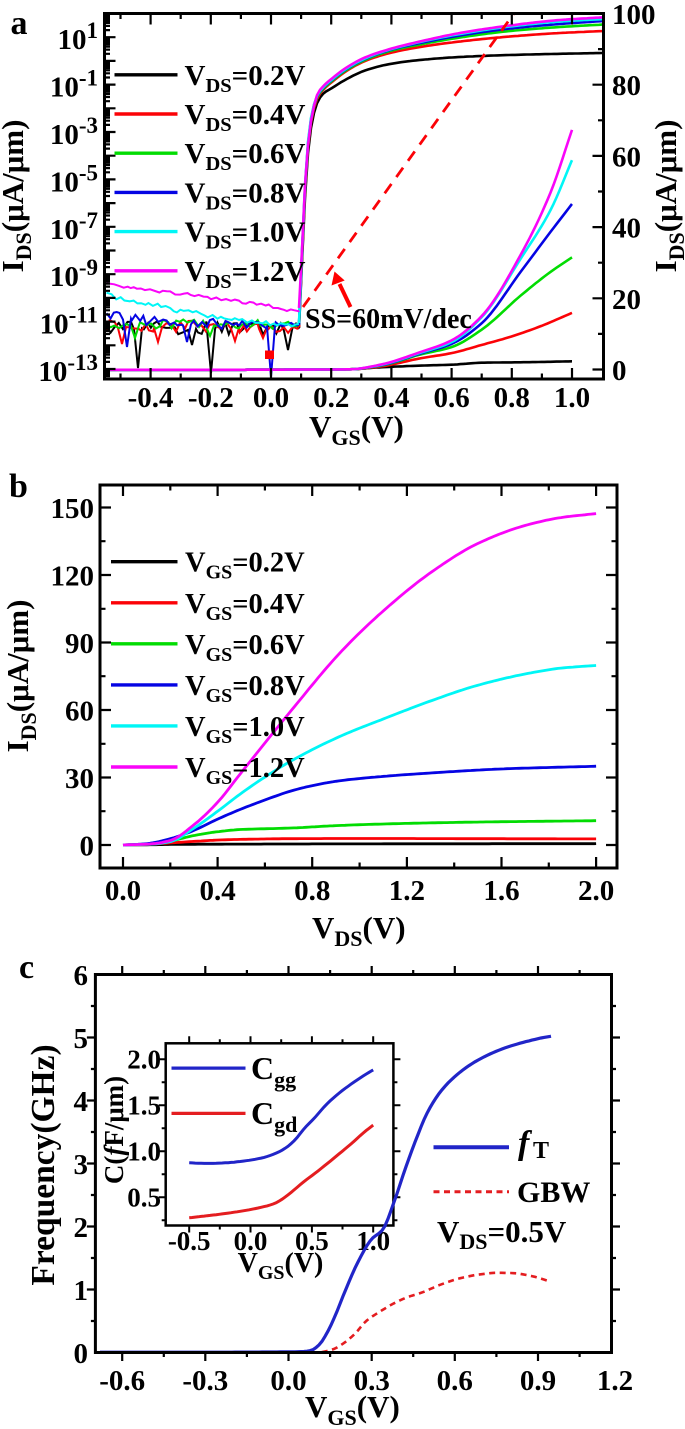  I want to click on svg-text: -0.3, so click(205, 1381).